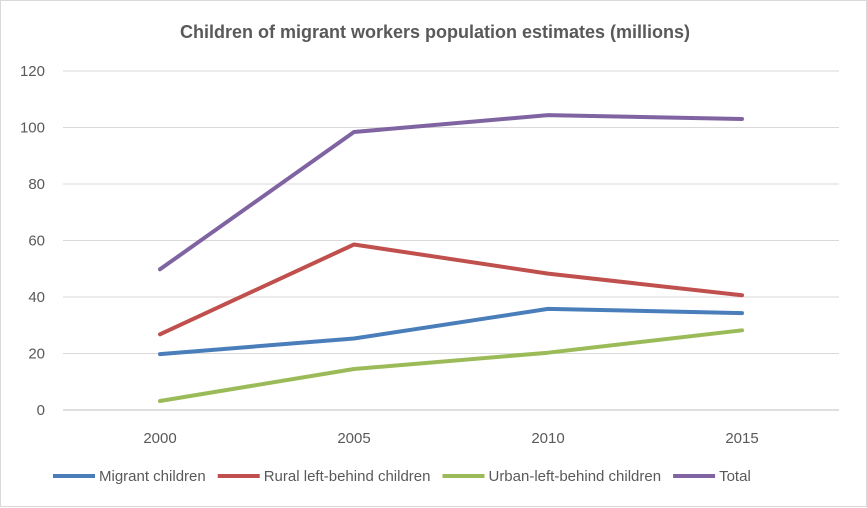 The image size is (867, 508). What do you see at coordinates (36, 184) in the screenshot?
I see `y-tick-label: 80` at bounding box center [36, 184].